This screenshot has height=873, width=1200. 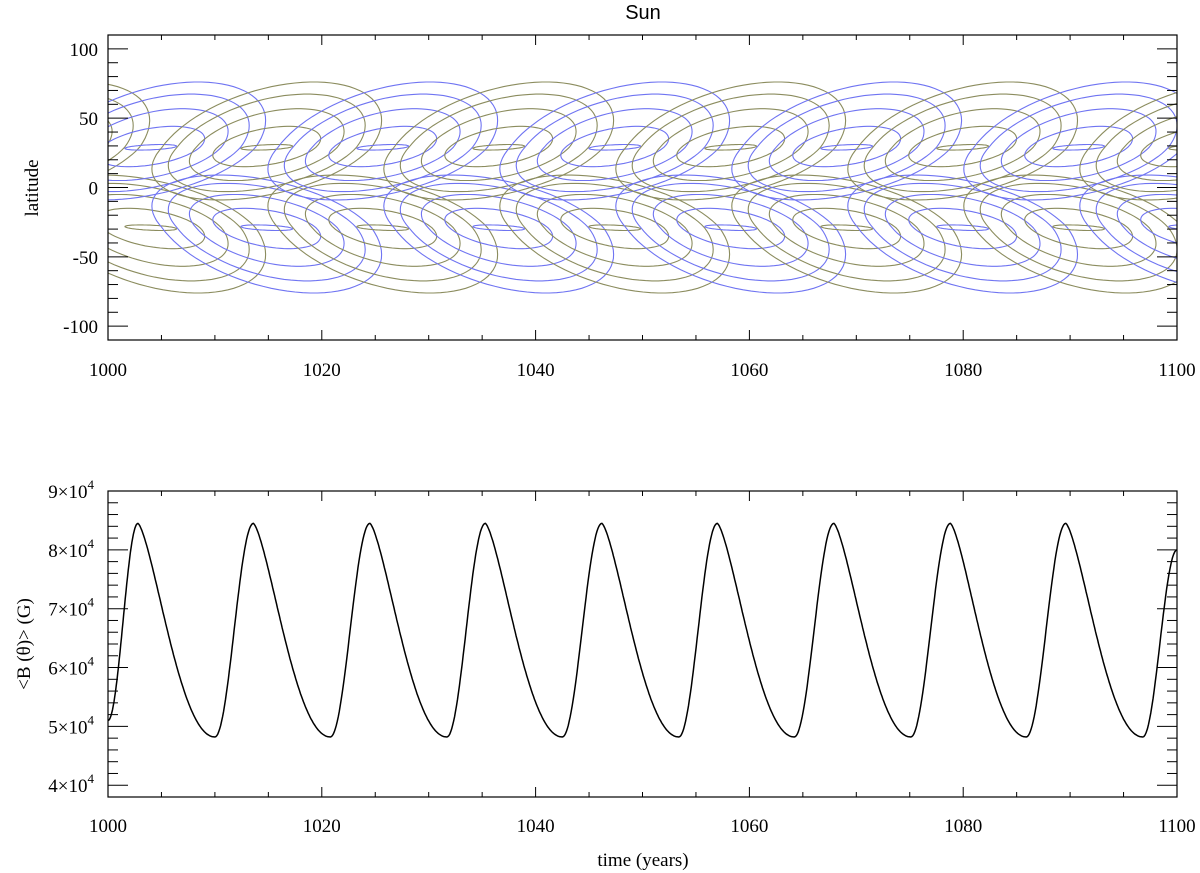 I want to click on x-tick-label-top: 1100, so click(x=1176, y=370).